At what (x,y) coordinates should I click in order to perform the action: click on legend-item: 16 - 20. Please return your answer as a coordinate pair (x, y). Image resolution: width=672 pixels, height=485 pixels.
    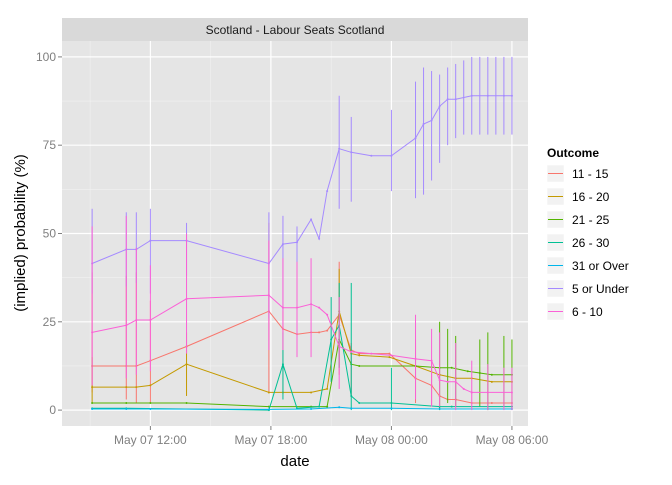
    Looking at the image, I should click on (578, 196).